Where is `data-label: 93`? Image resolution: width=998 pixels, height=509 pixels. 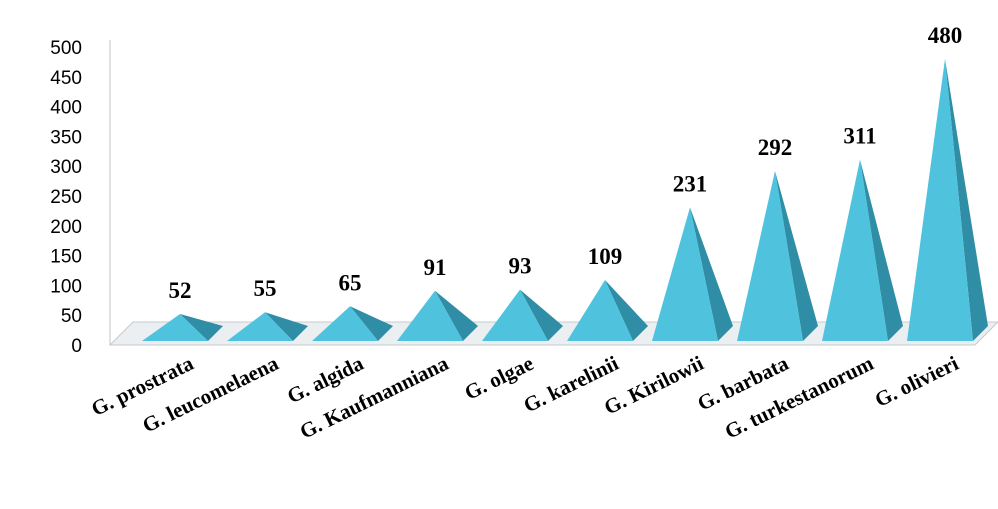 data-label: 93 is located at coordinates (520, 266).